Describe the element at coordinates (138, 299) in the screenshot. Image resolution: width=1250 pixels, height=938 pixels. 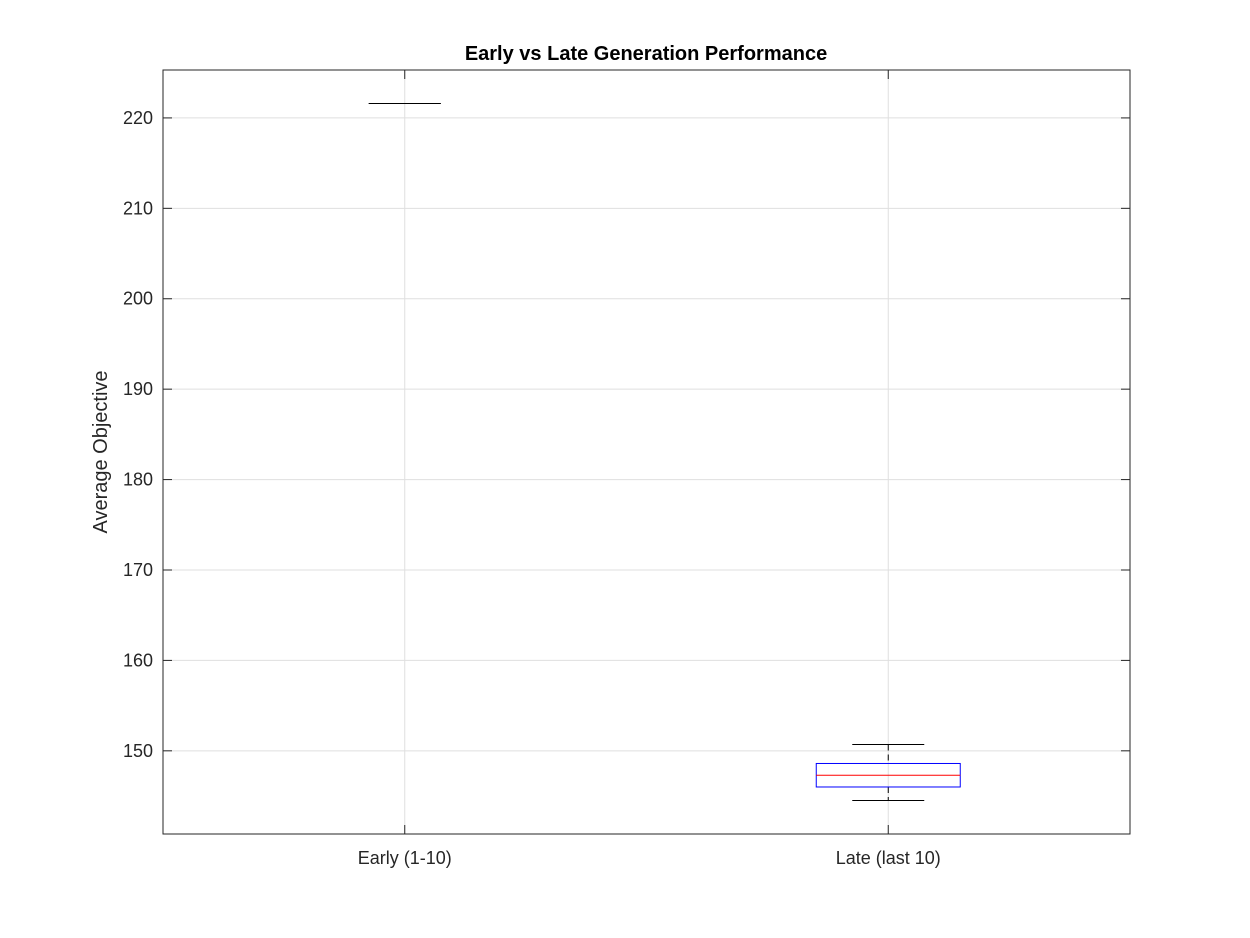
I see `y-tick-label: 200` at that location.